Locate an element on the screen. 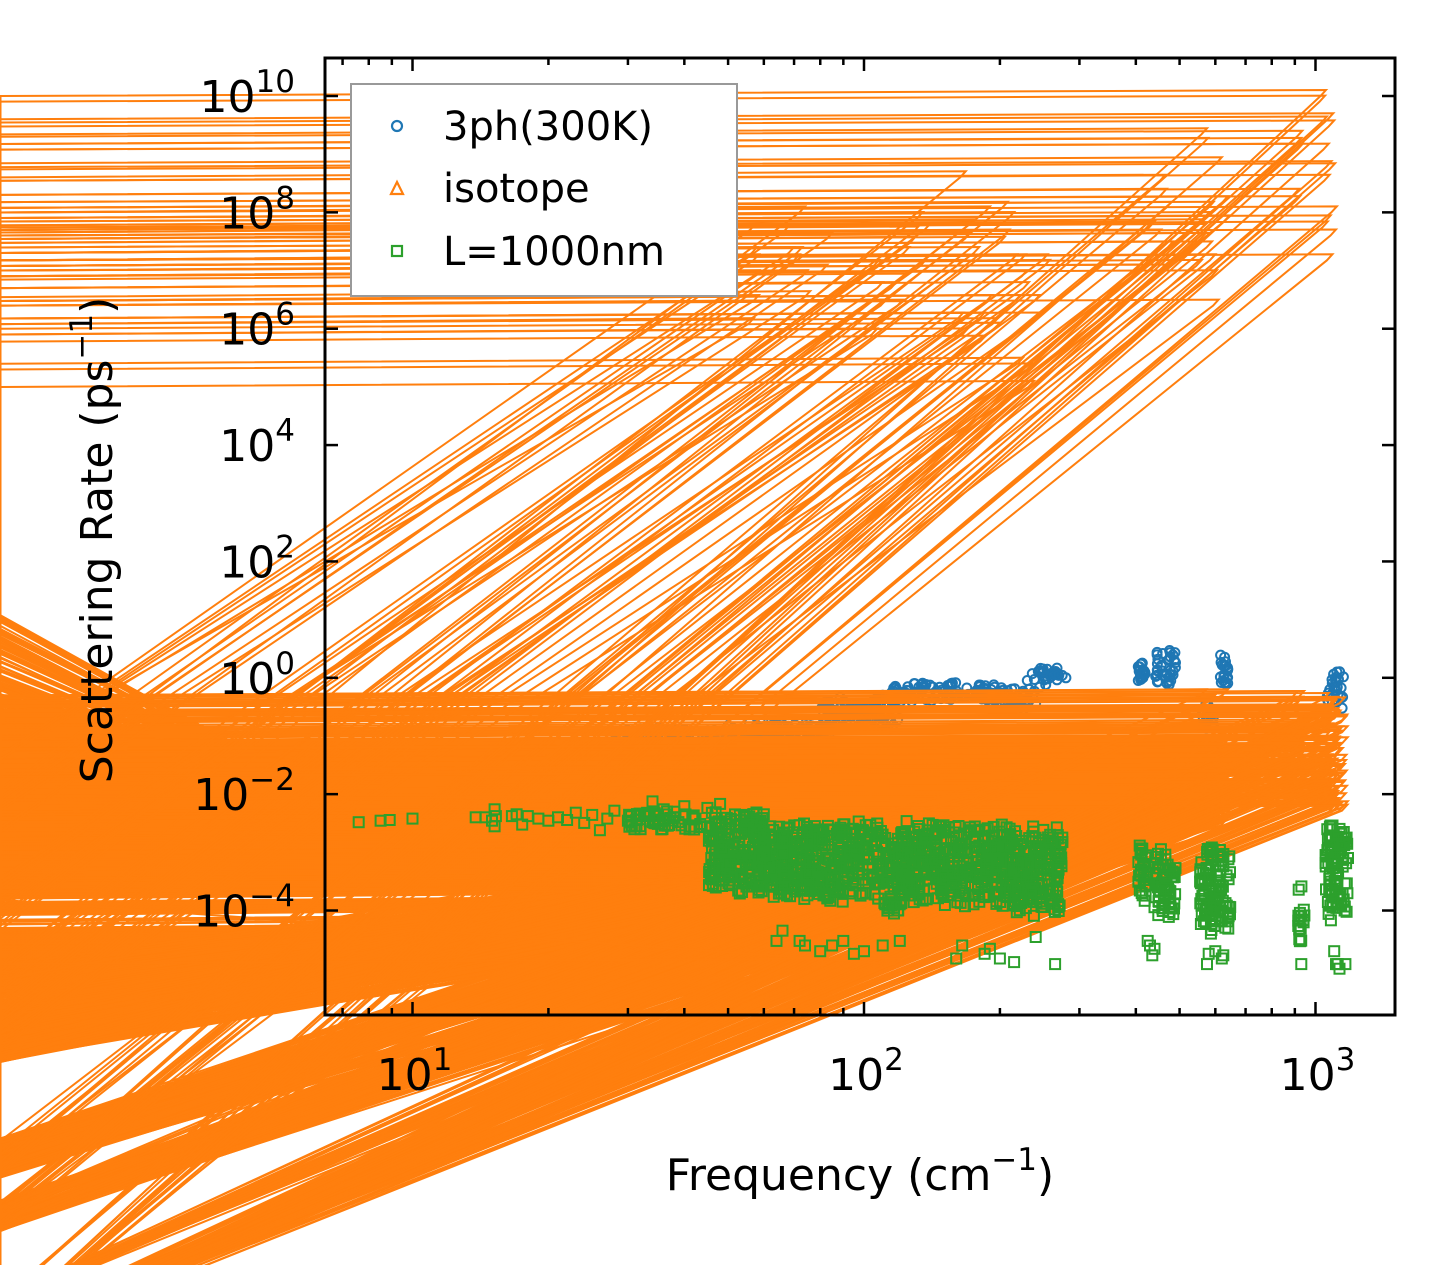  x-tick-exp: 2 is located at coordinates (894, 1060).